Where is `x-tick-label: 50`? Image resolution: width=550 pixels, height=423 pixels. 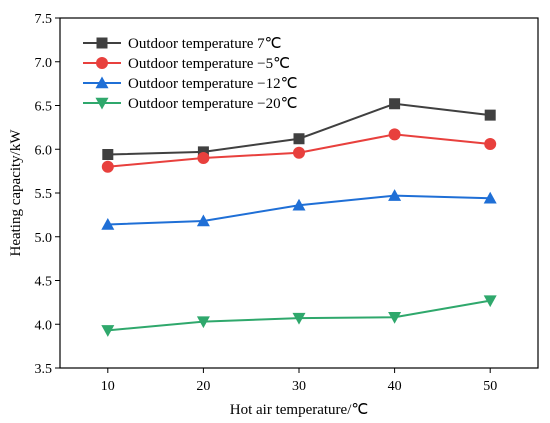 x-tick-label: 50 is located at coordinates (490, 386).